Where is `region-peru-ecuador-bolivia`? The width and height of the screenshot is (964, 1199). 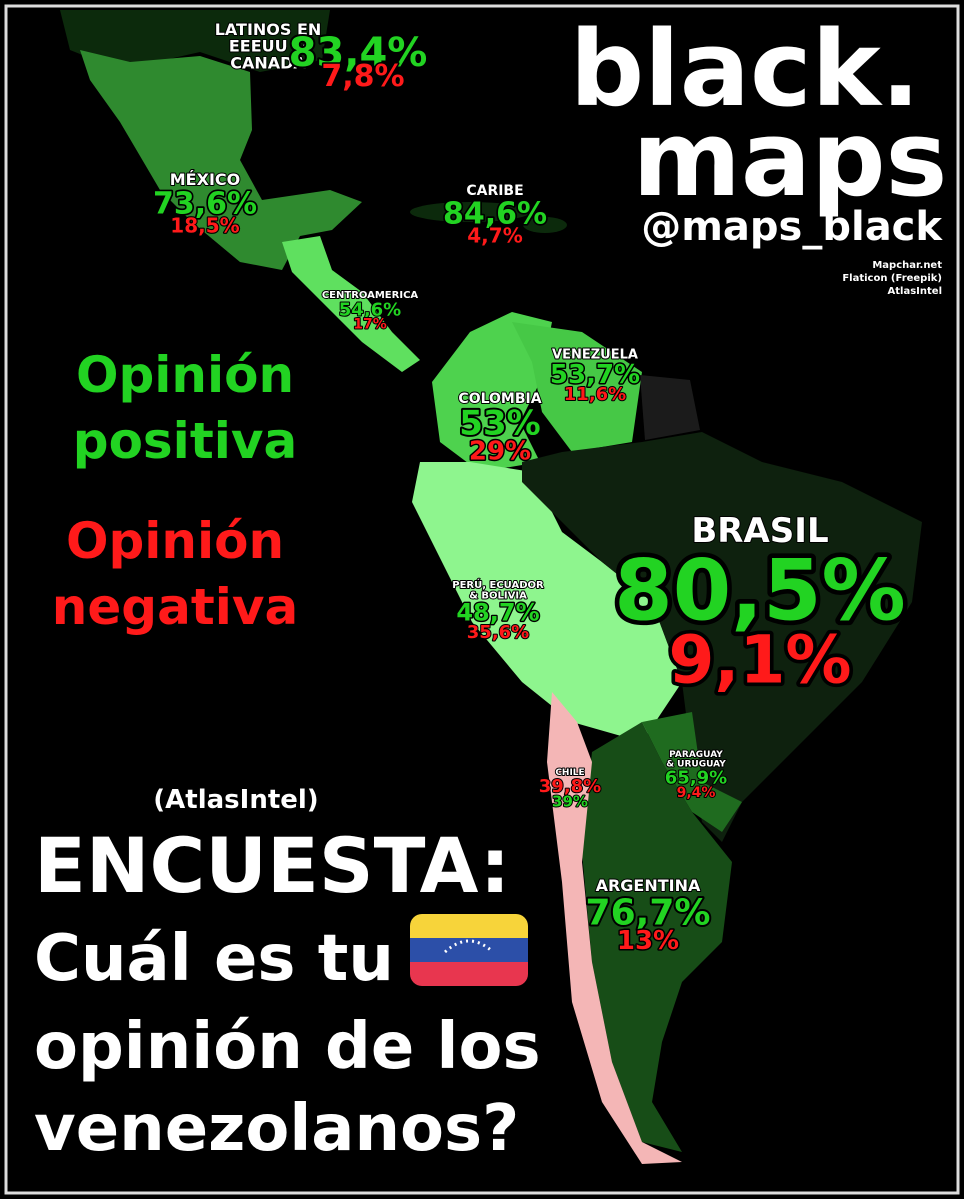 region-peru-ecuador-bolivia is located at coordinates (547, 602).